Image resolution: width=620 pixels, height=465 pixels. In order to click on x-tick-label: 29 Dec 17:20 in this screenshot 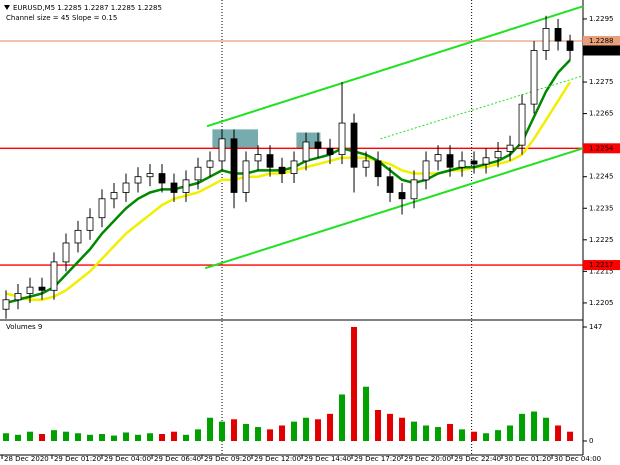, I will do `click(377, 459)`.